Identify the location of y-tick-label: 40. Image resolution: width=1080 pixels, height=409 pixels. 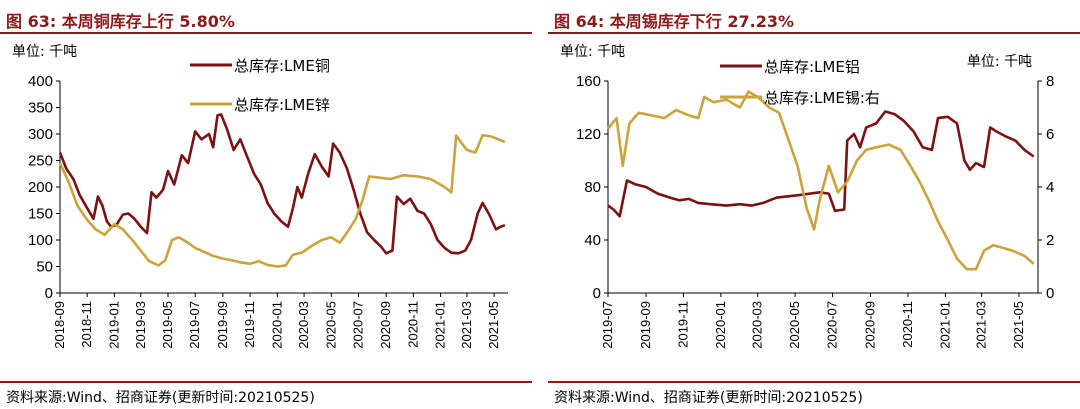
(592, 240).